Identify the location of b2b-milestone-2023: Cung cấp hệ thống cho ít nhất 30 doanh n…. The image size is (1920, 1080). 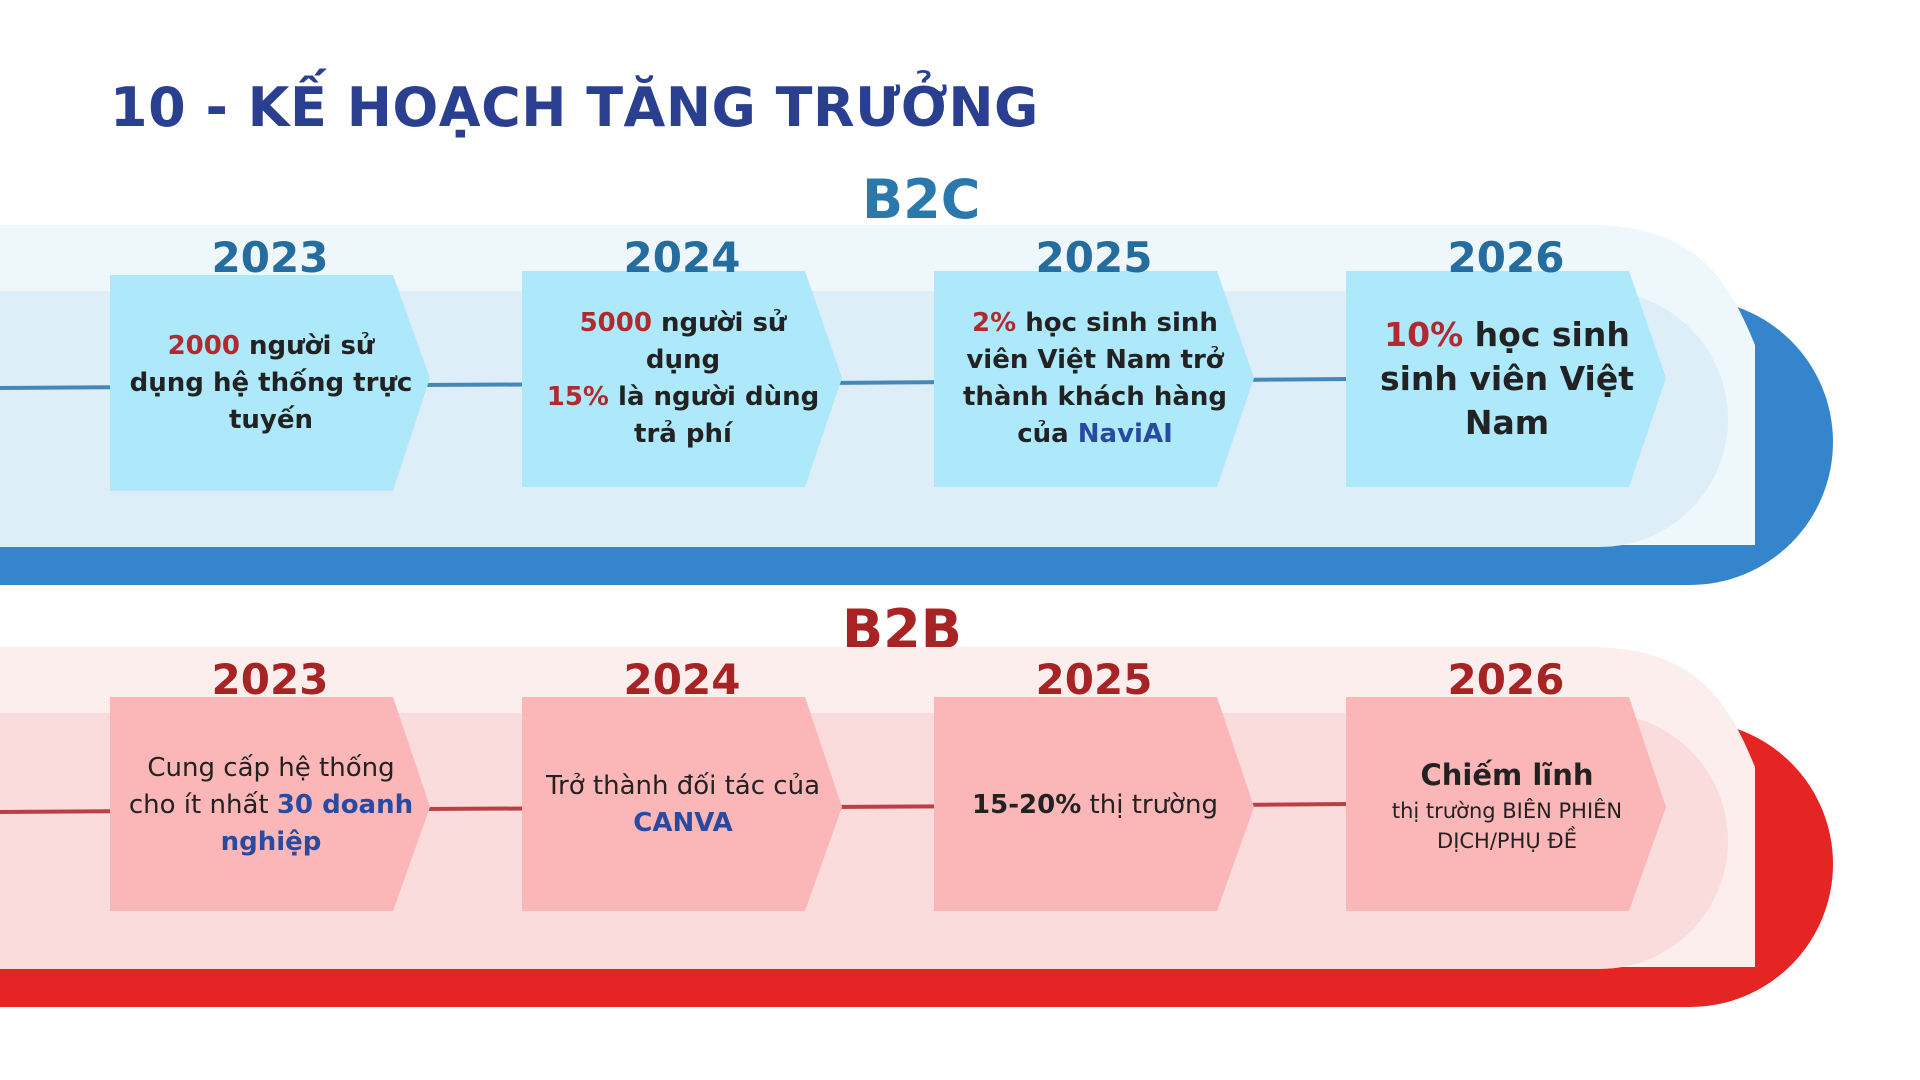
(291, 805).